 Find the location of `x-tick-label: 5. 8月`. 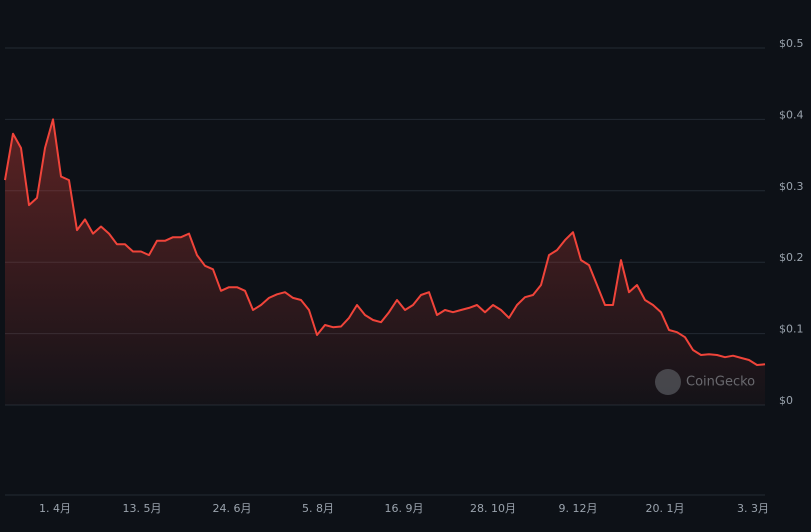

x-tick-label: 5. 8月 is located at coordinates (318, 508).